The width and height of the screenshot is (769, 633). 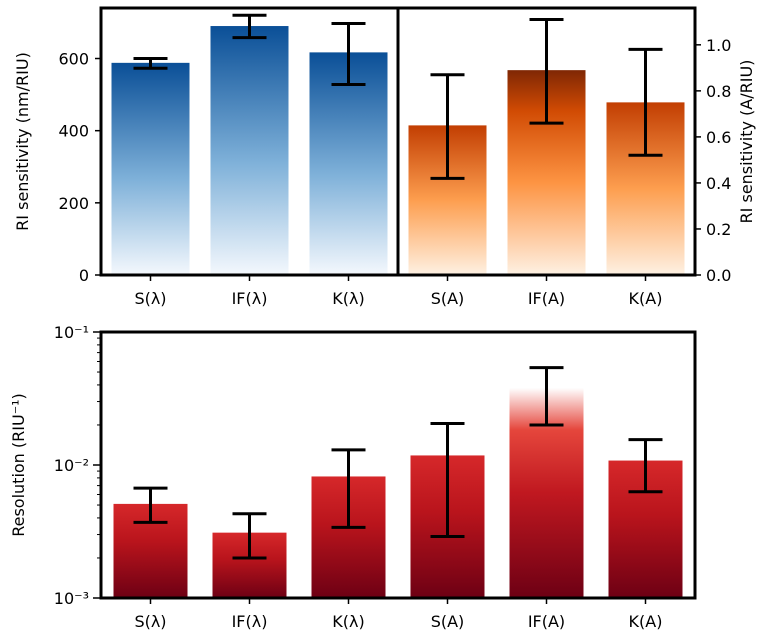 What do you see at coordinates (718, 91) in the screenshot?
I see `ytick-label-4: 0.8` at bounding box center [718, 91].